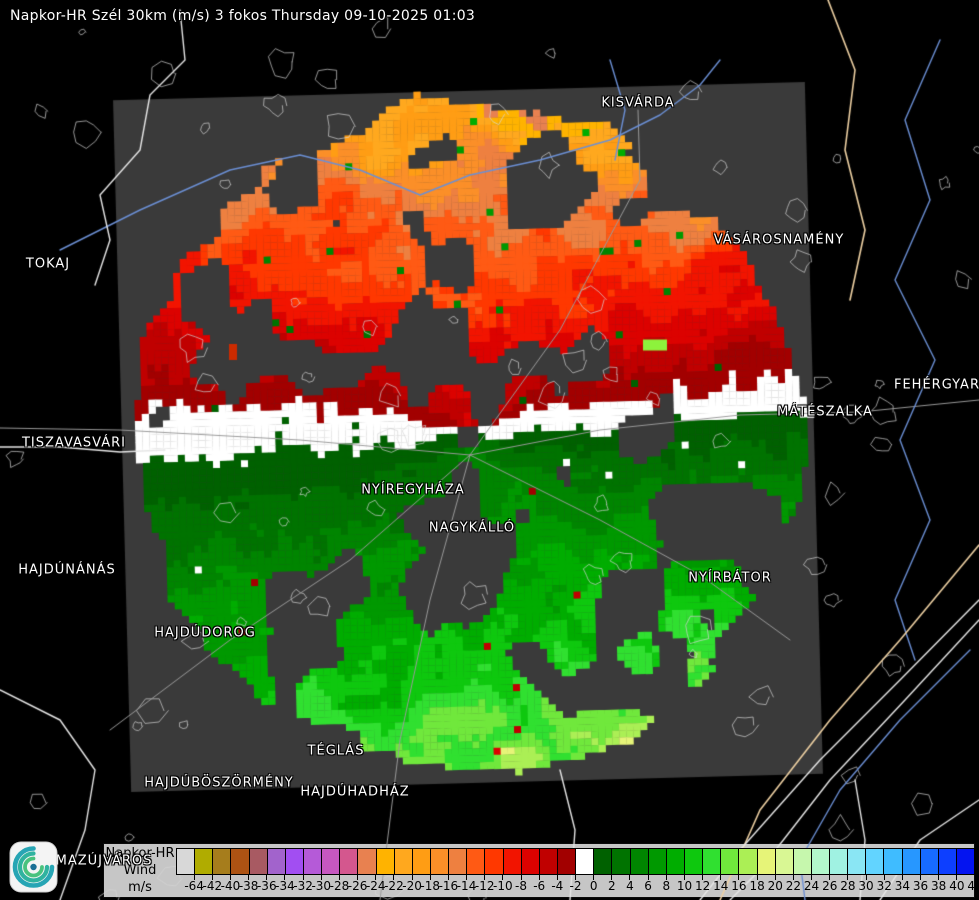  I want to click on city-label: TÉGLÁS, so click(336, 751).